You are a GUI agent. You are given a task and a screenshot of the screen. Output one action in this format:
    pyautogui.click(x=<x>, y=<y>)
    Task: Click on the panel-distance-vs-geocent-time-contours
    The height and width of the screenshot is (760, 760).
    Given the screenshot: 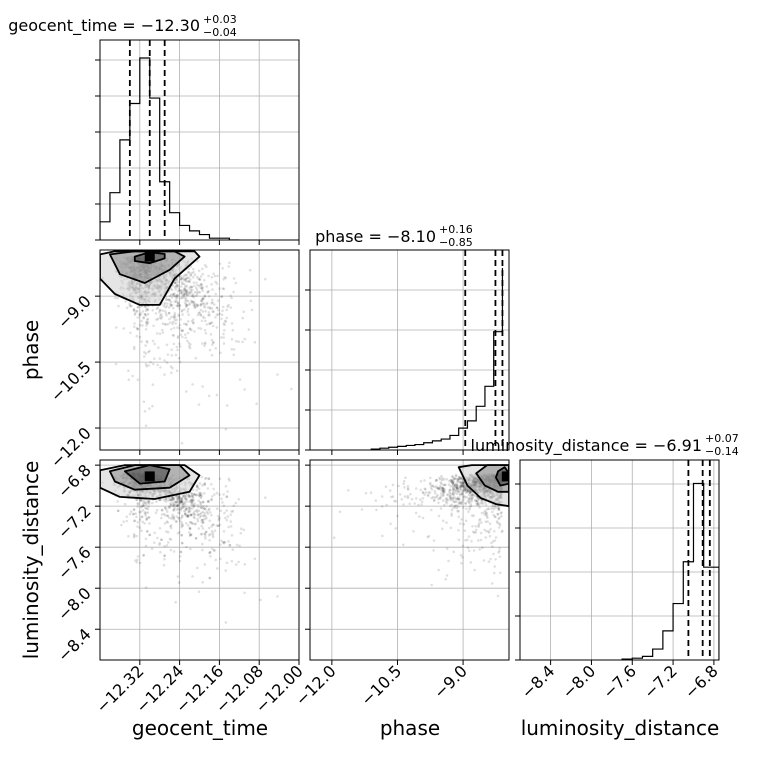 What is the action you would take?
    pyautogui.click(x=150, y=482)
    